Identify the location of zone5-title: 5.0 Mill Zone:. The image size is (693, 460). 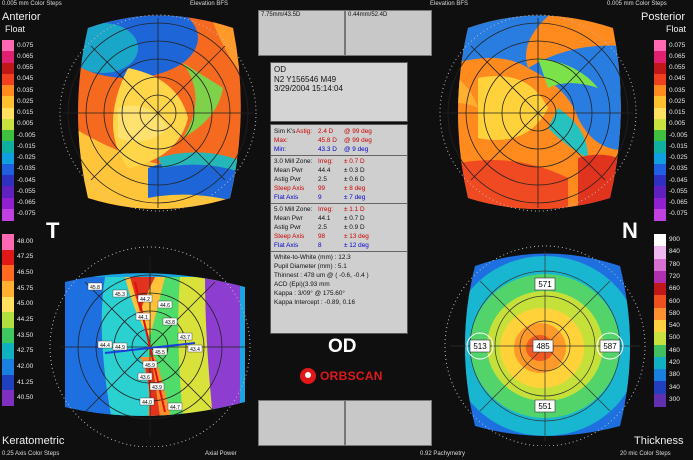
(293, 209).